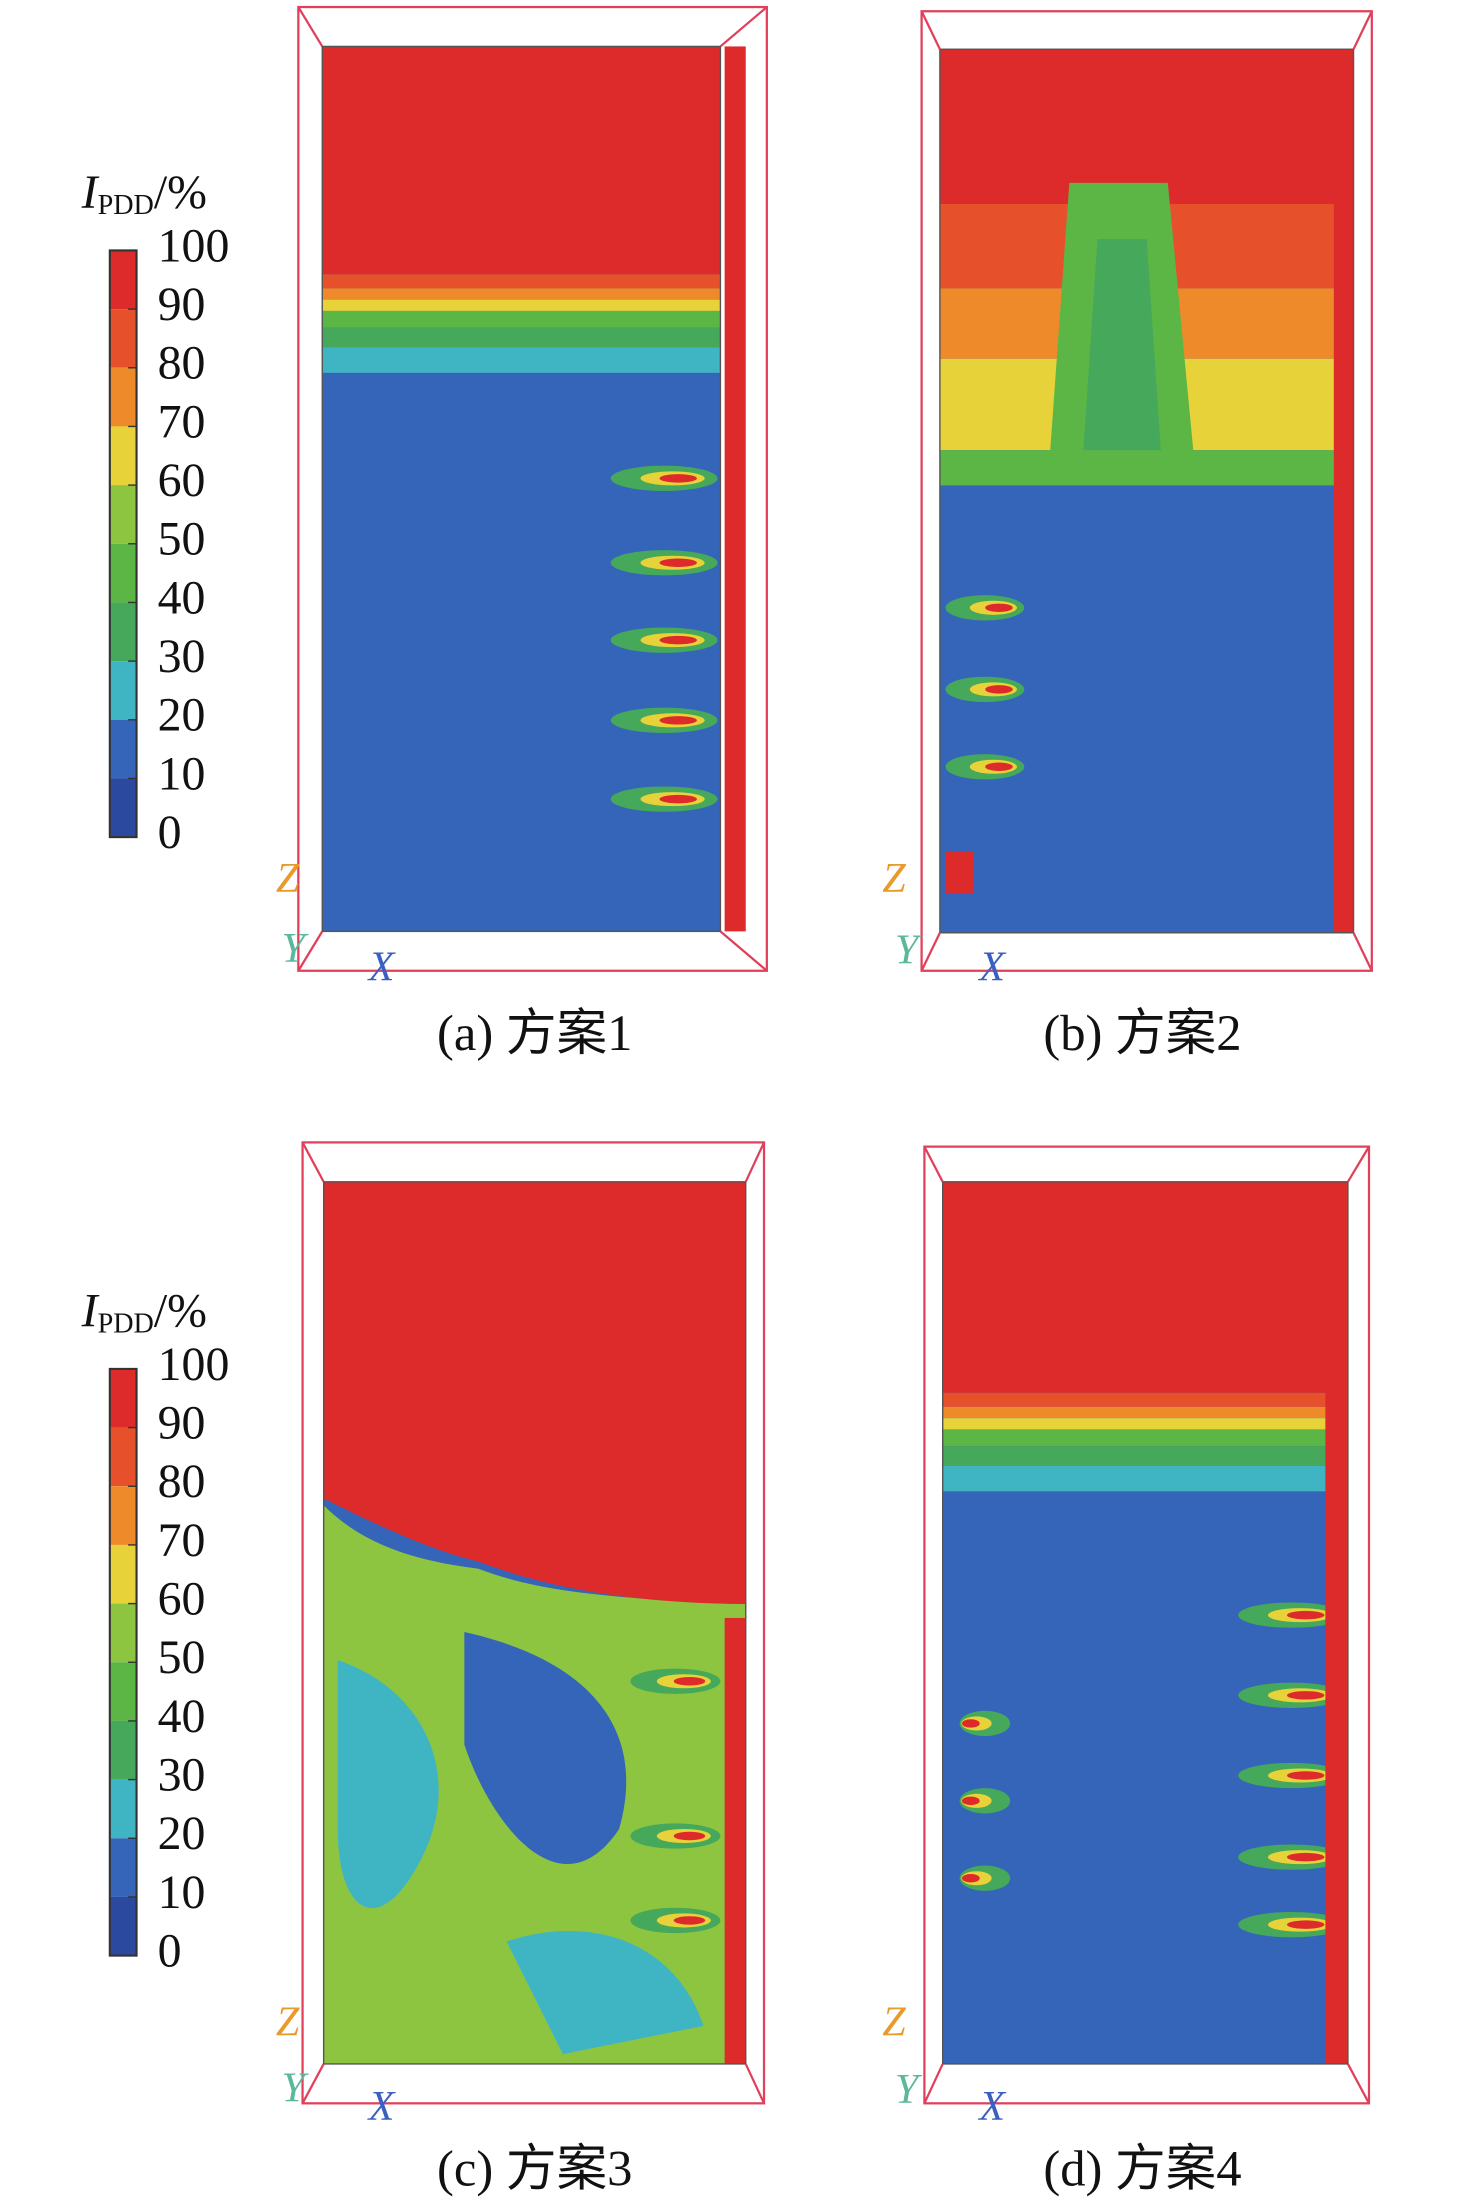 The height and width of the screenshot is (2199, 1476). I want to click on caption: (c) 方案3, so click(534, 2168).